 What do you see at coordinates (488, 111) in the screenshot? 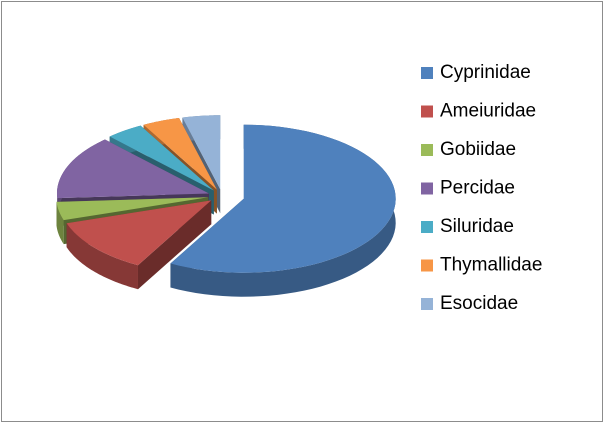
I see `legend-label: Ameiuridae` at bounding box center [488, 111].